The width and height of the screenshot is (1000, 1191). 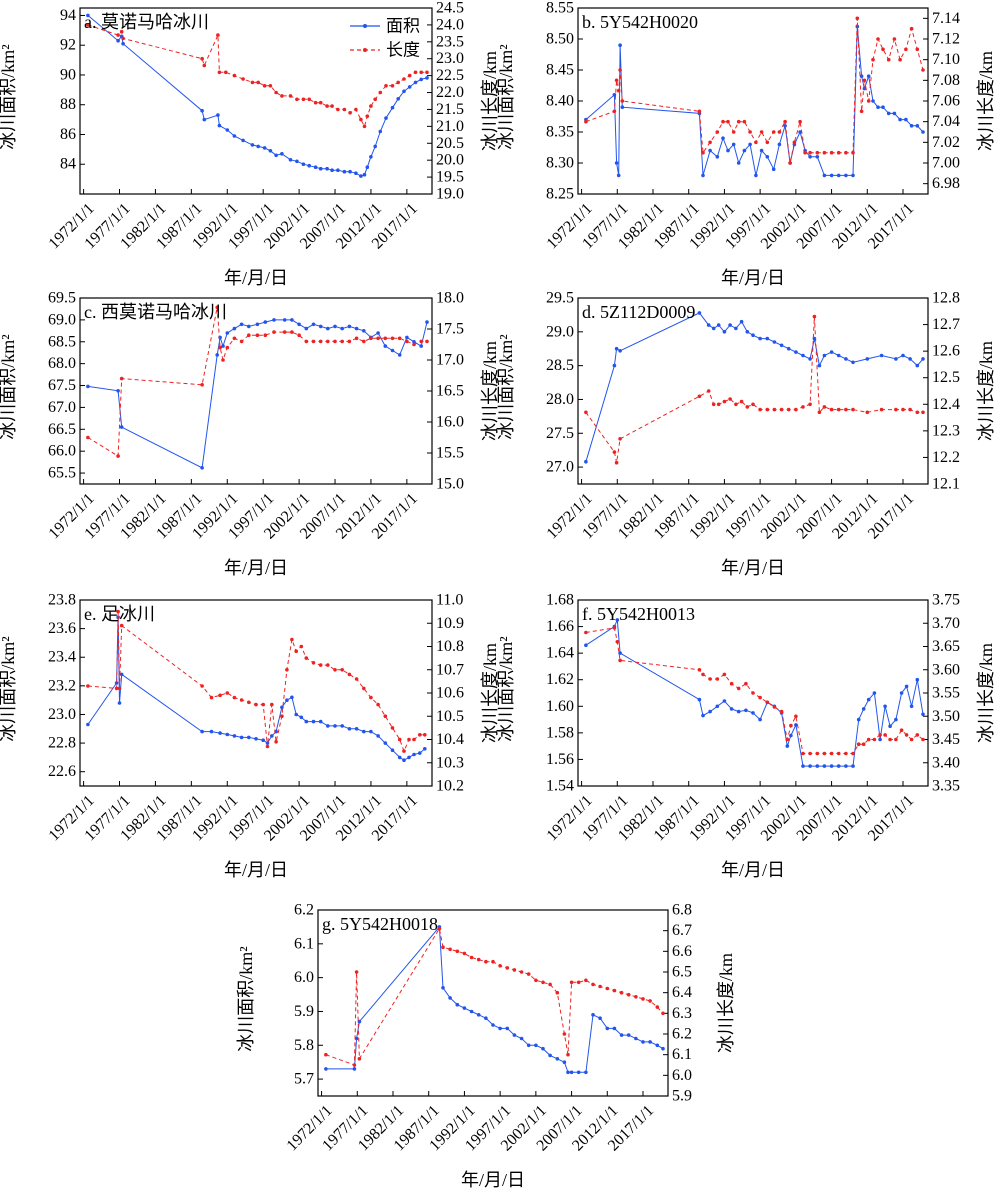 I want to click on y-left-tick-label: 23.2, so click(x=62, y=685).